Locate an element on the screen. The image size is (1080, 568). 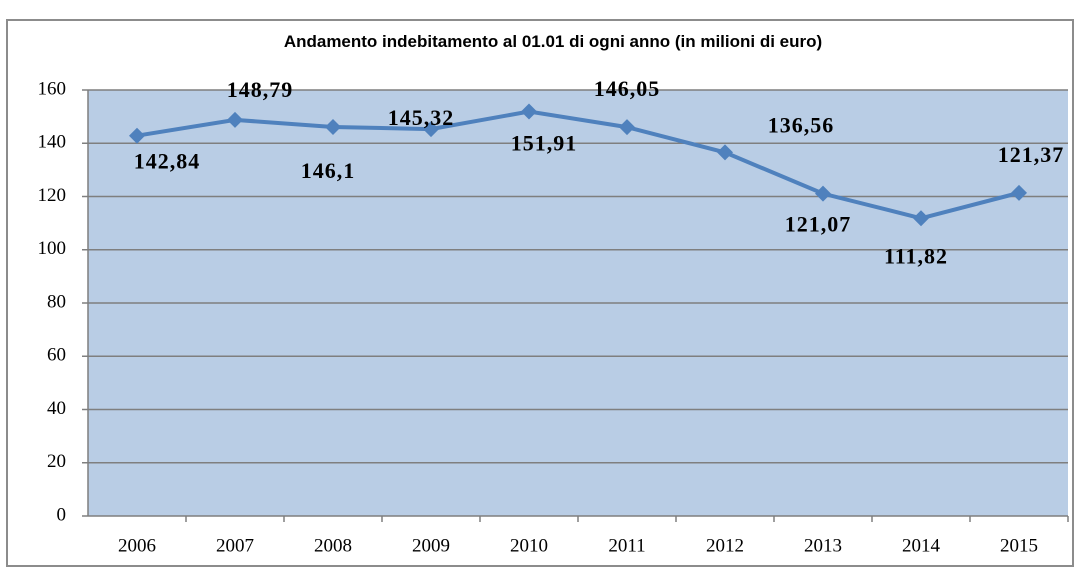
x-tick-label: 2014 is located at coordinates (921, 545).